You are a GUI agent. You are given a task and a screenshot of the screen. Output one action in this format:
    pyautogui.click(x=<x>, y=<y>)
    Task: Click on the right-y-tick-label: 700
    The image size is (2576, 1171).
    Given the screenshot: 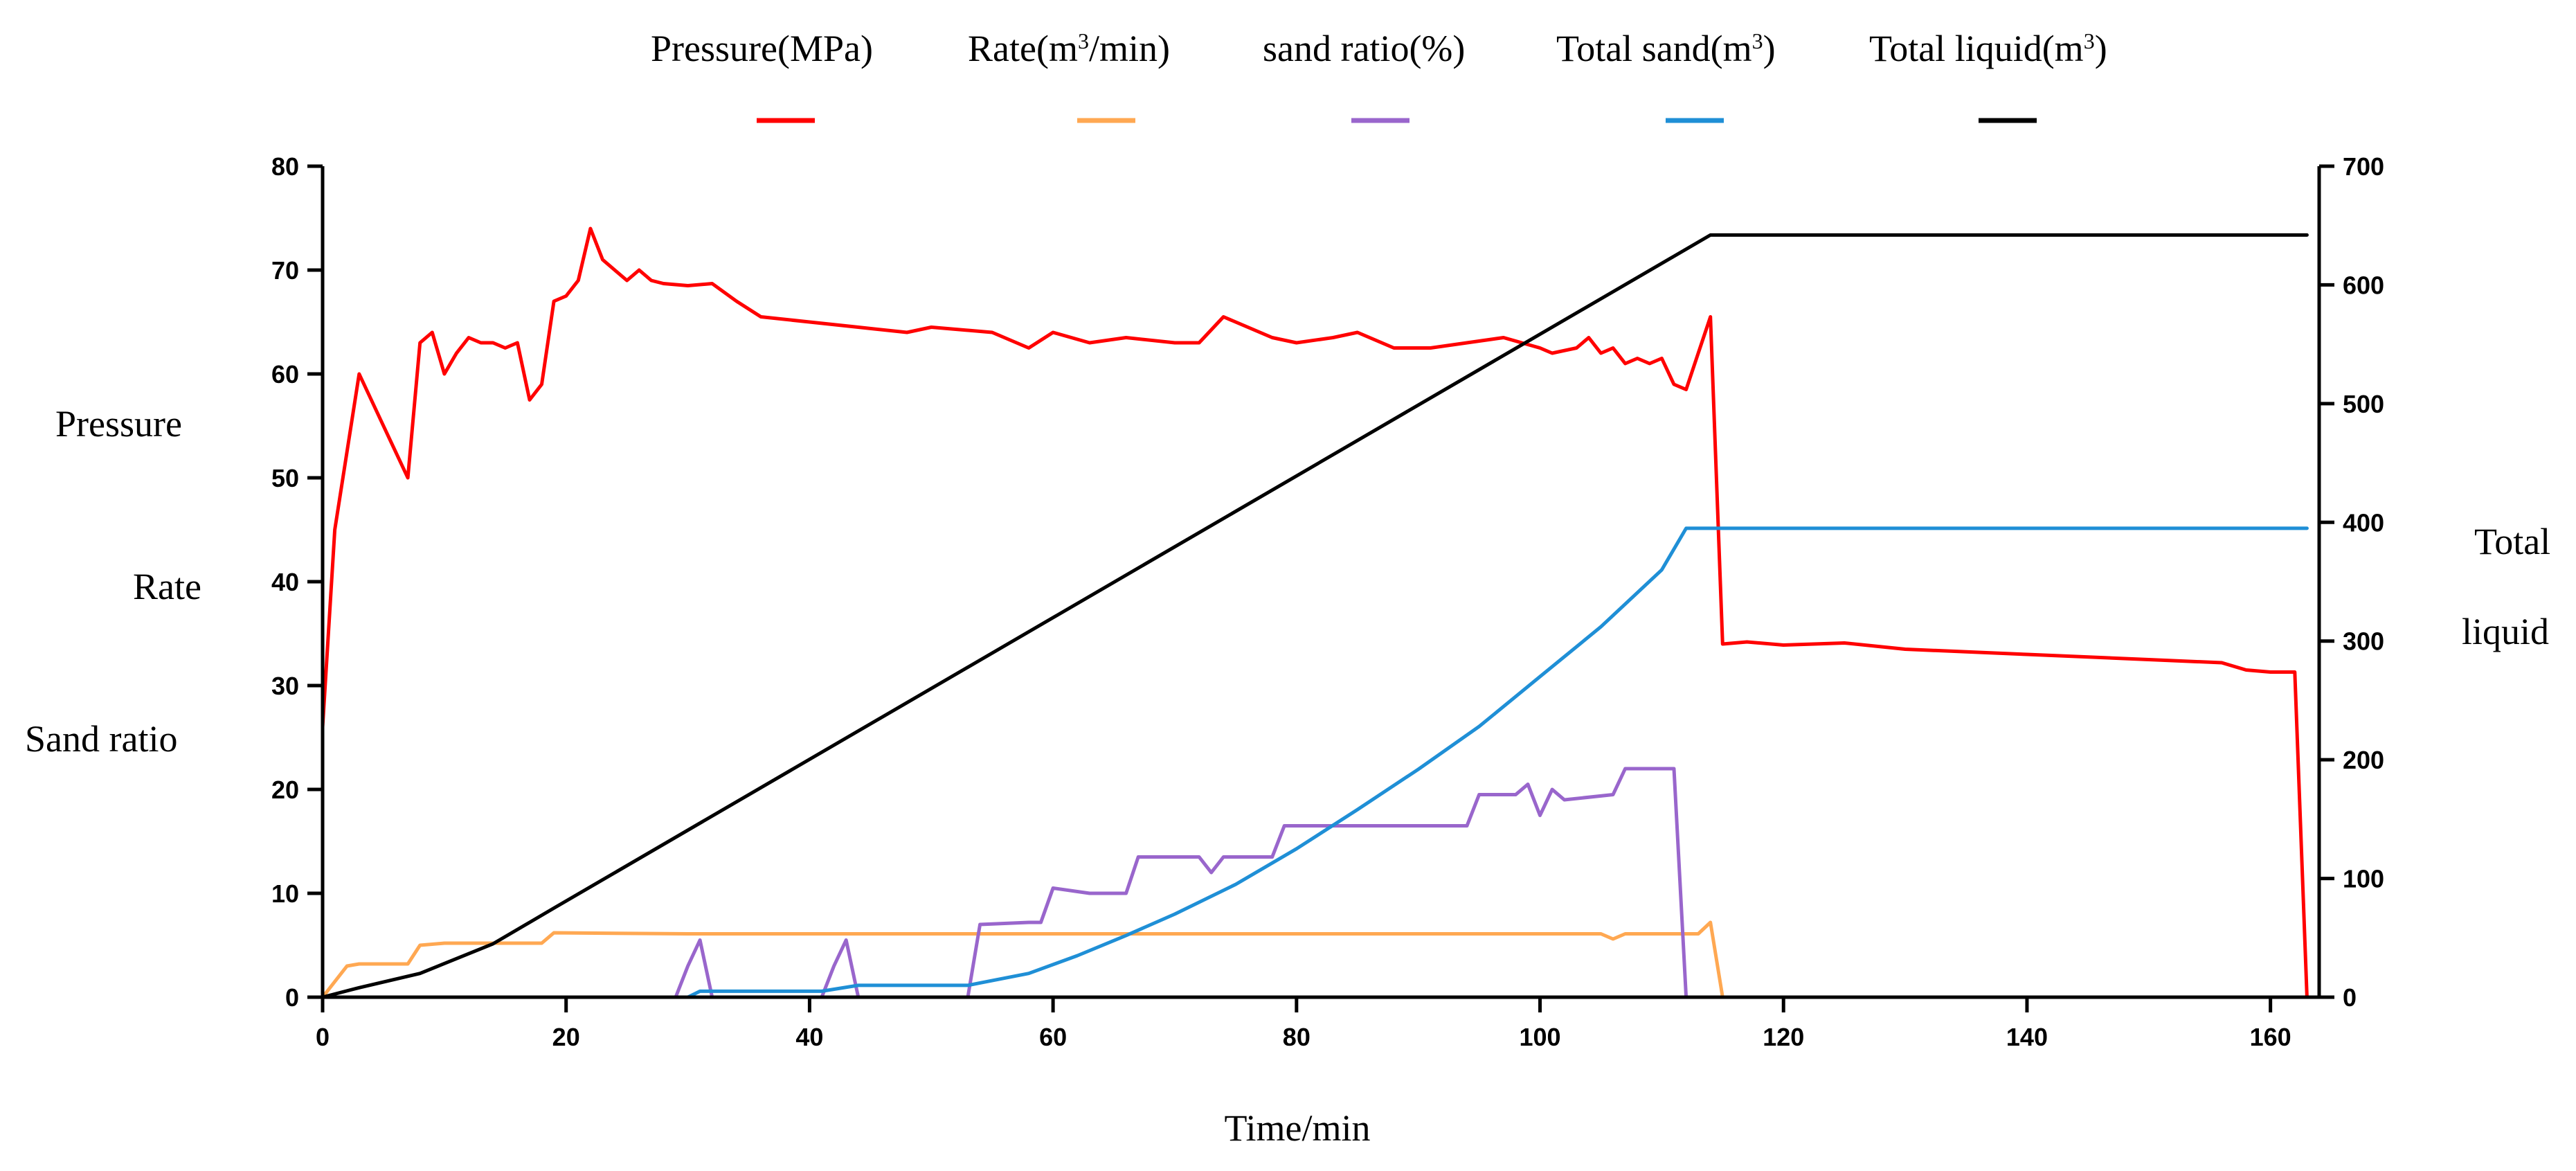 What is the action you would take?
    pyautogui.click(x=2363, y=166)
    